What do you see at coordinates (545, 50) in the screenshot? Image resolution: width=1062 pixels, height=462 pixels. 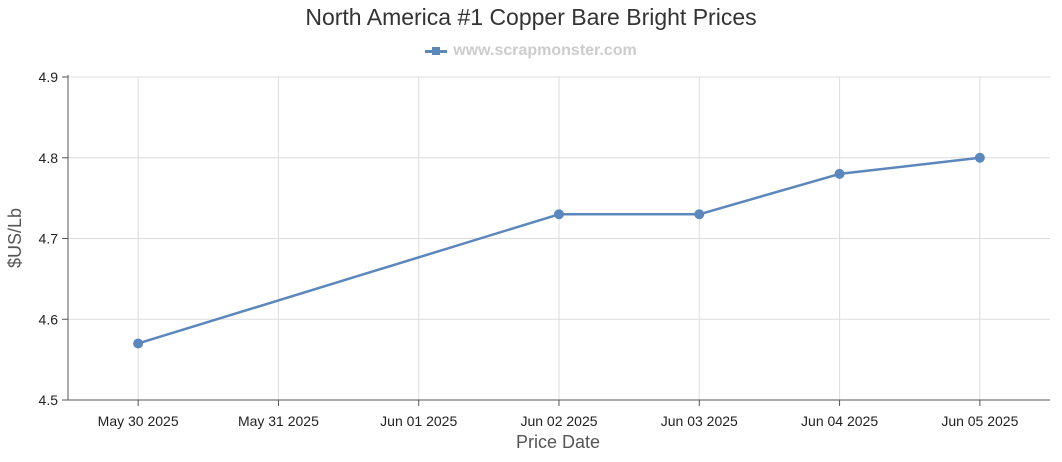 I see `legend-label: www.scrapmonster.com` at bounding box center [545, 50].